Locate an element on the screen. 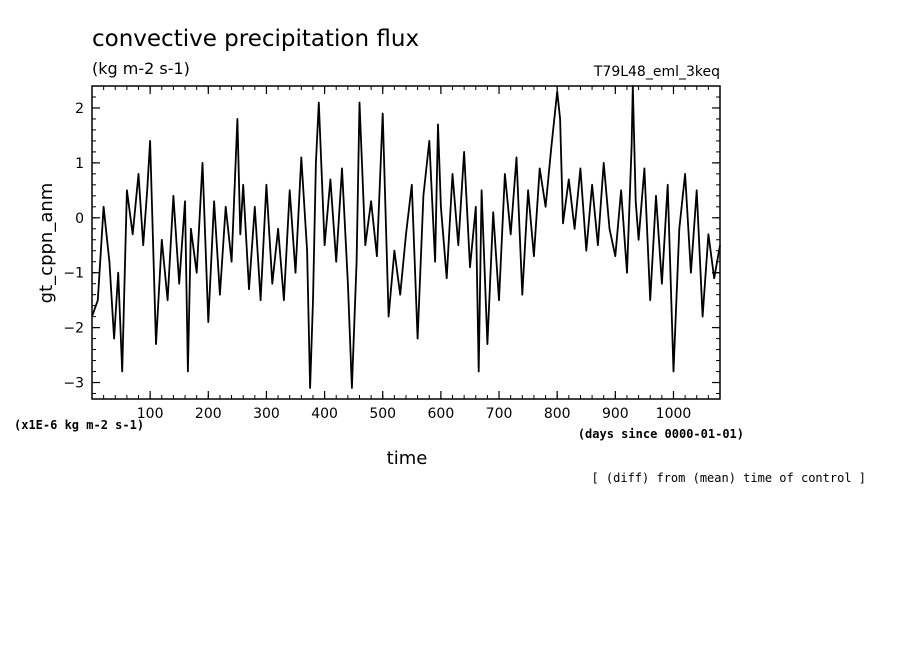 The image size is (904, 654). x-tick-label: 700 is located at coordinates (499, 414).